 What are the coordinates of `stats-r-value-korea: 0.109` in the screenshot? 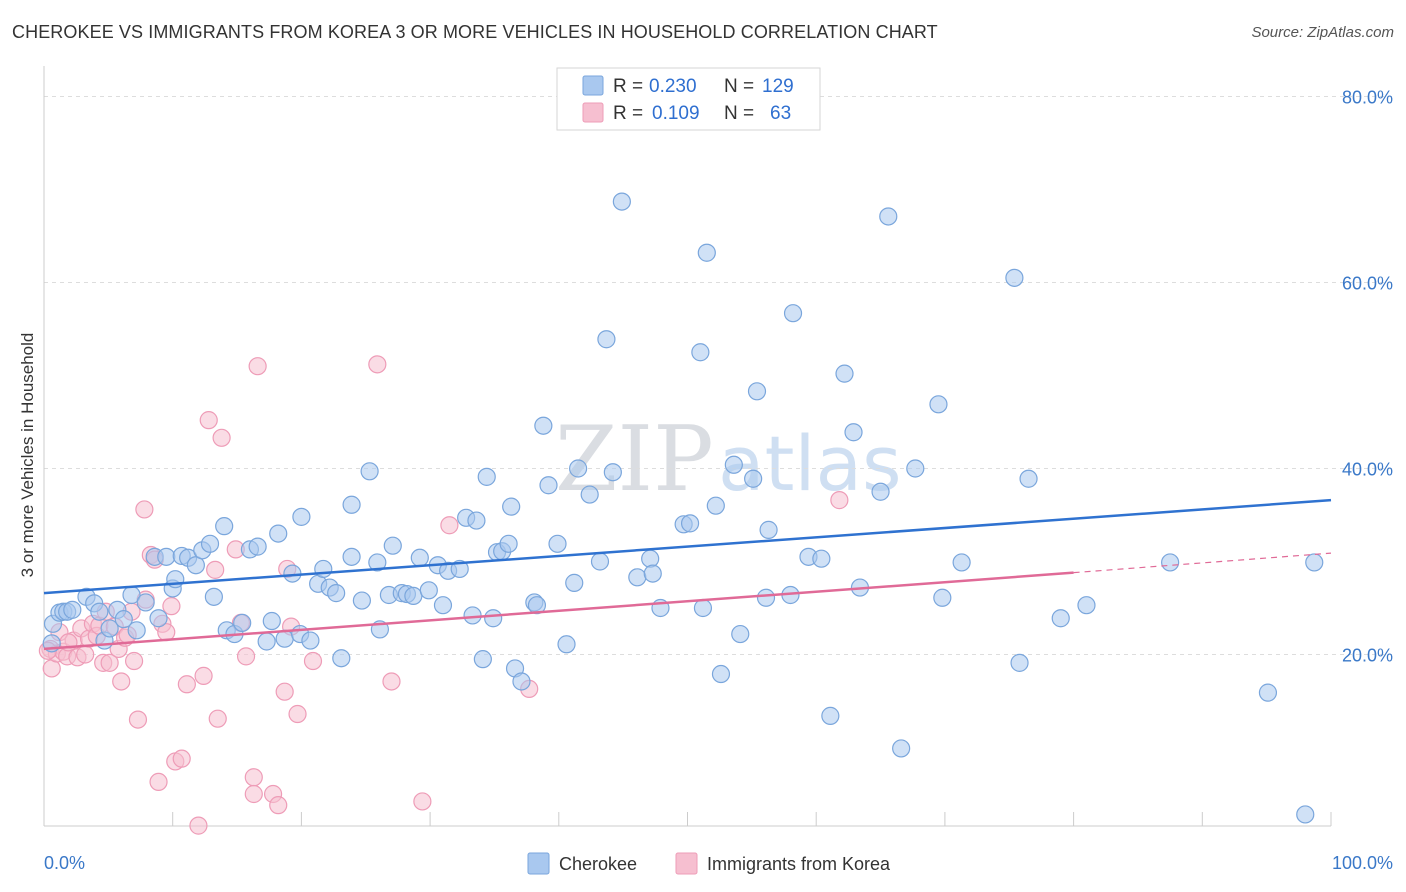 It's located at (676, 113).